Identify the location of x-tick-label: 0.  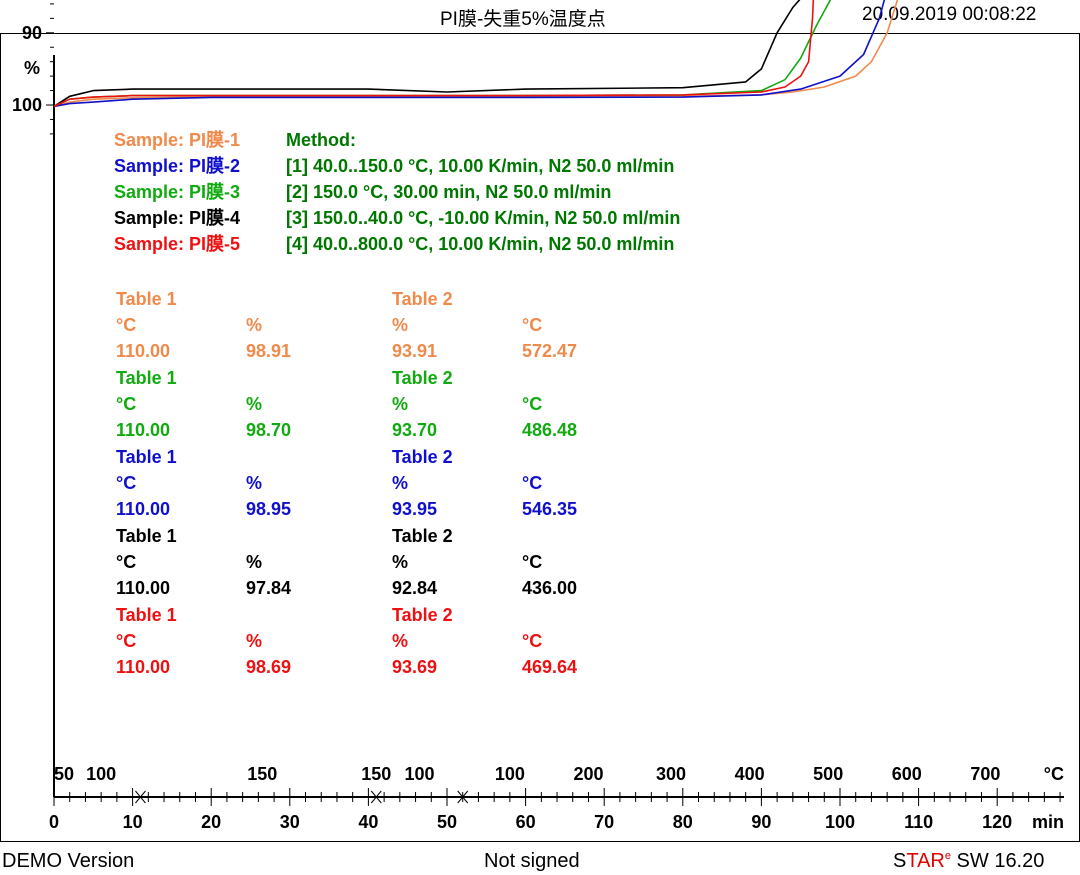
(54, 822).